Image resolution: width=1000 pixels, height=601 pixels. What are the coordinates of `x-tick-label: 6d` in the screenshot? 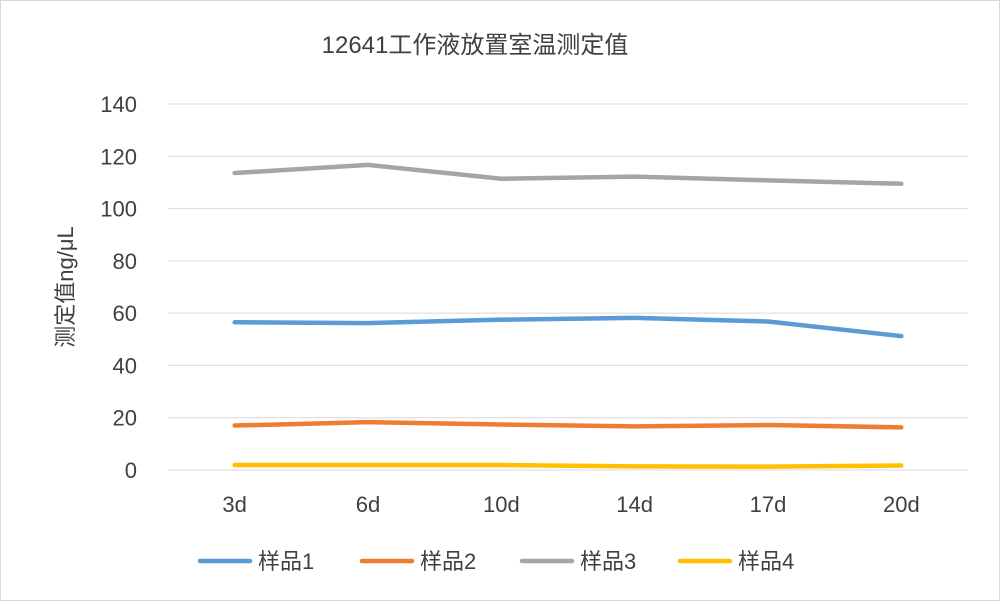 It's located at (368, 504).